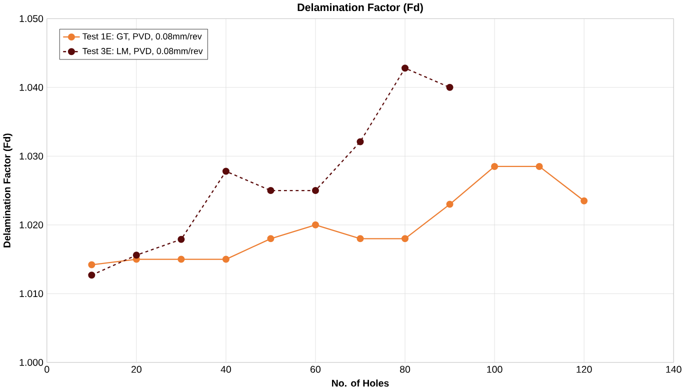 The width and height of the screenshot is (685, 390). Describe the element at coordinates (32, 362) in the screenshot. I see `y-tick-label: 1.000` at that location.